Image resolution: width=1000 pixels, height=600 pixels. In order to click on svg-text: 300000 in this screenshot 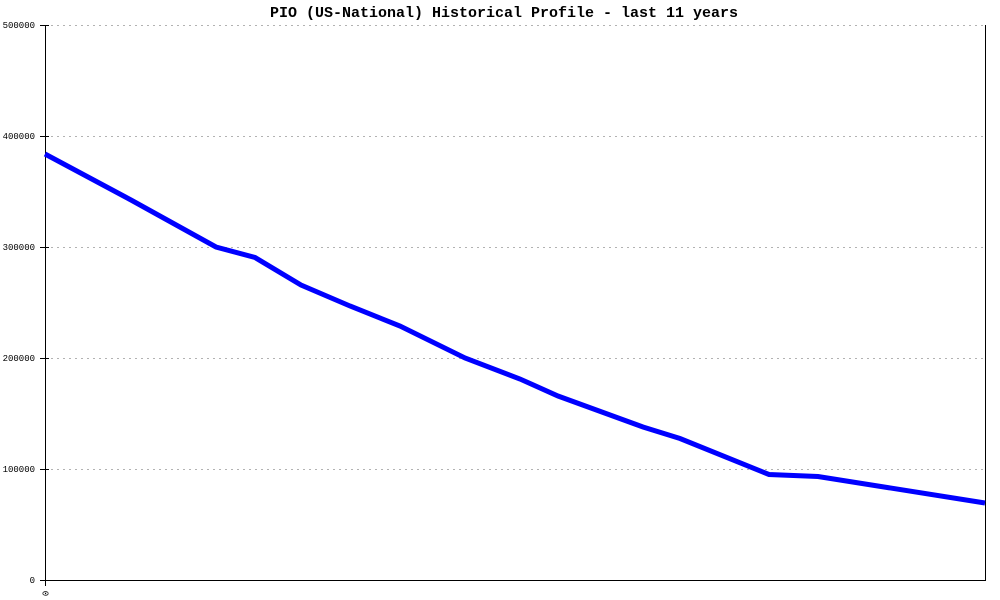, I will do `click(19, 248)`.